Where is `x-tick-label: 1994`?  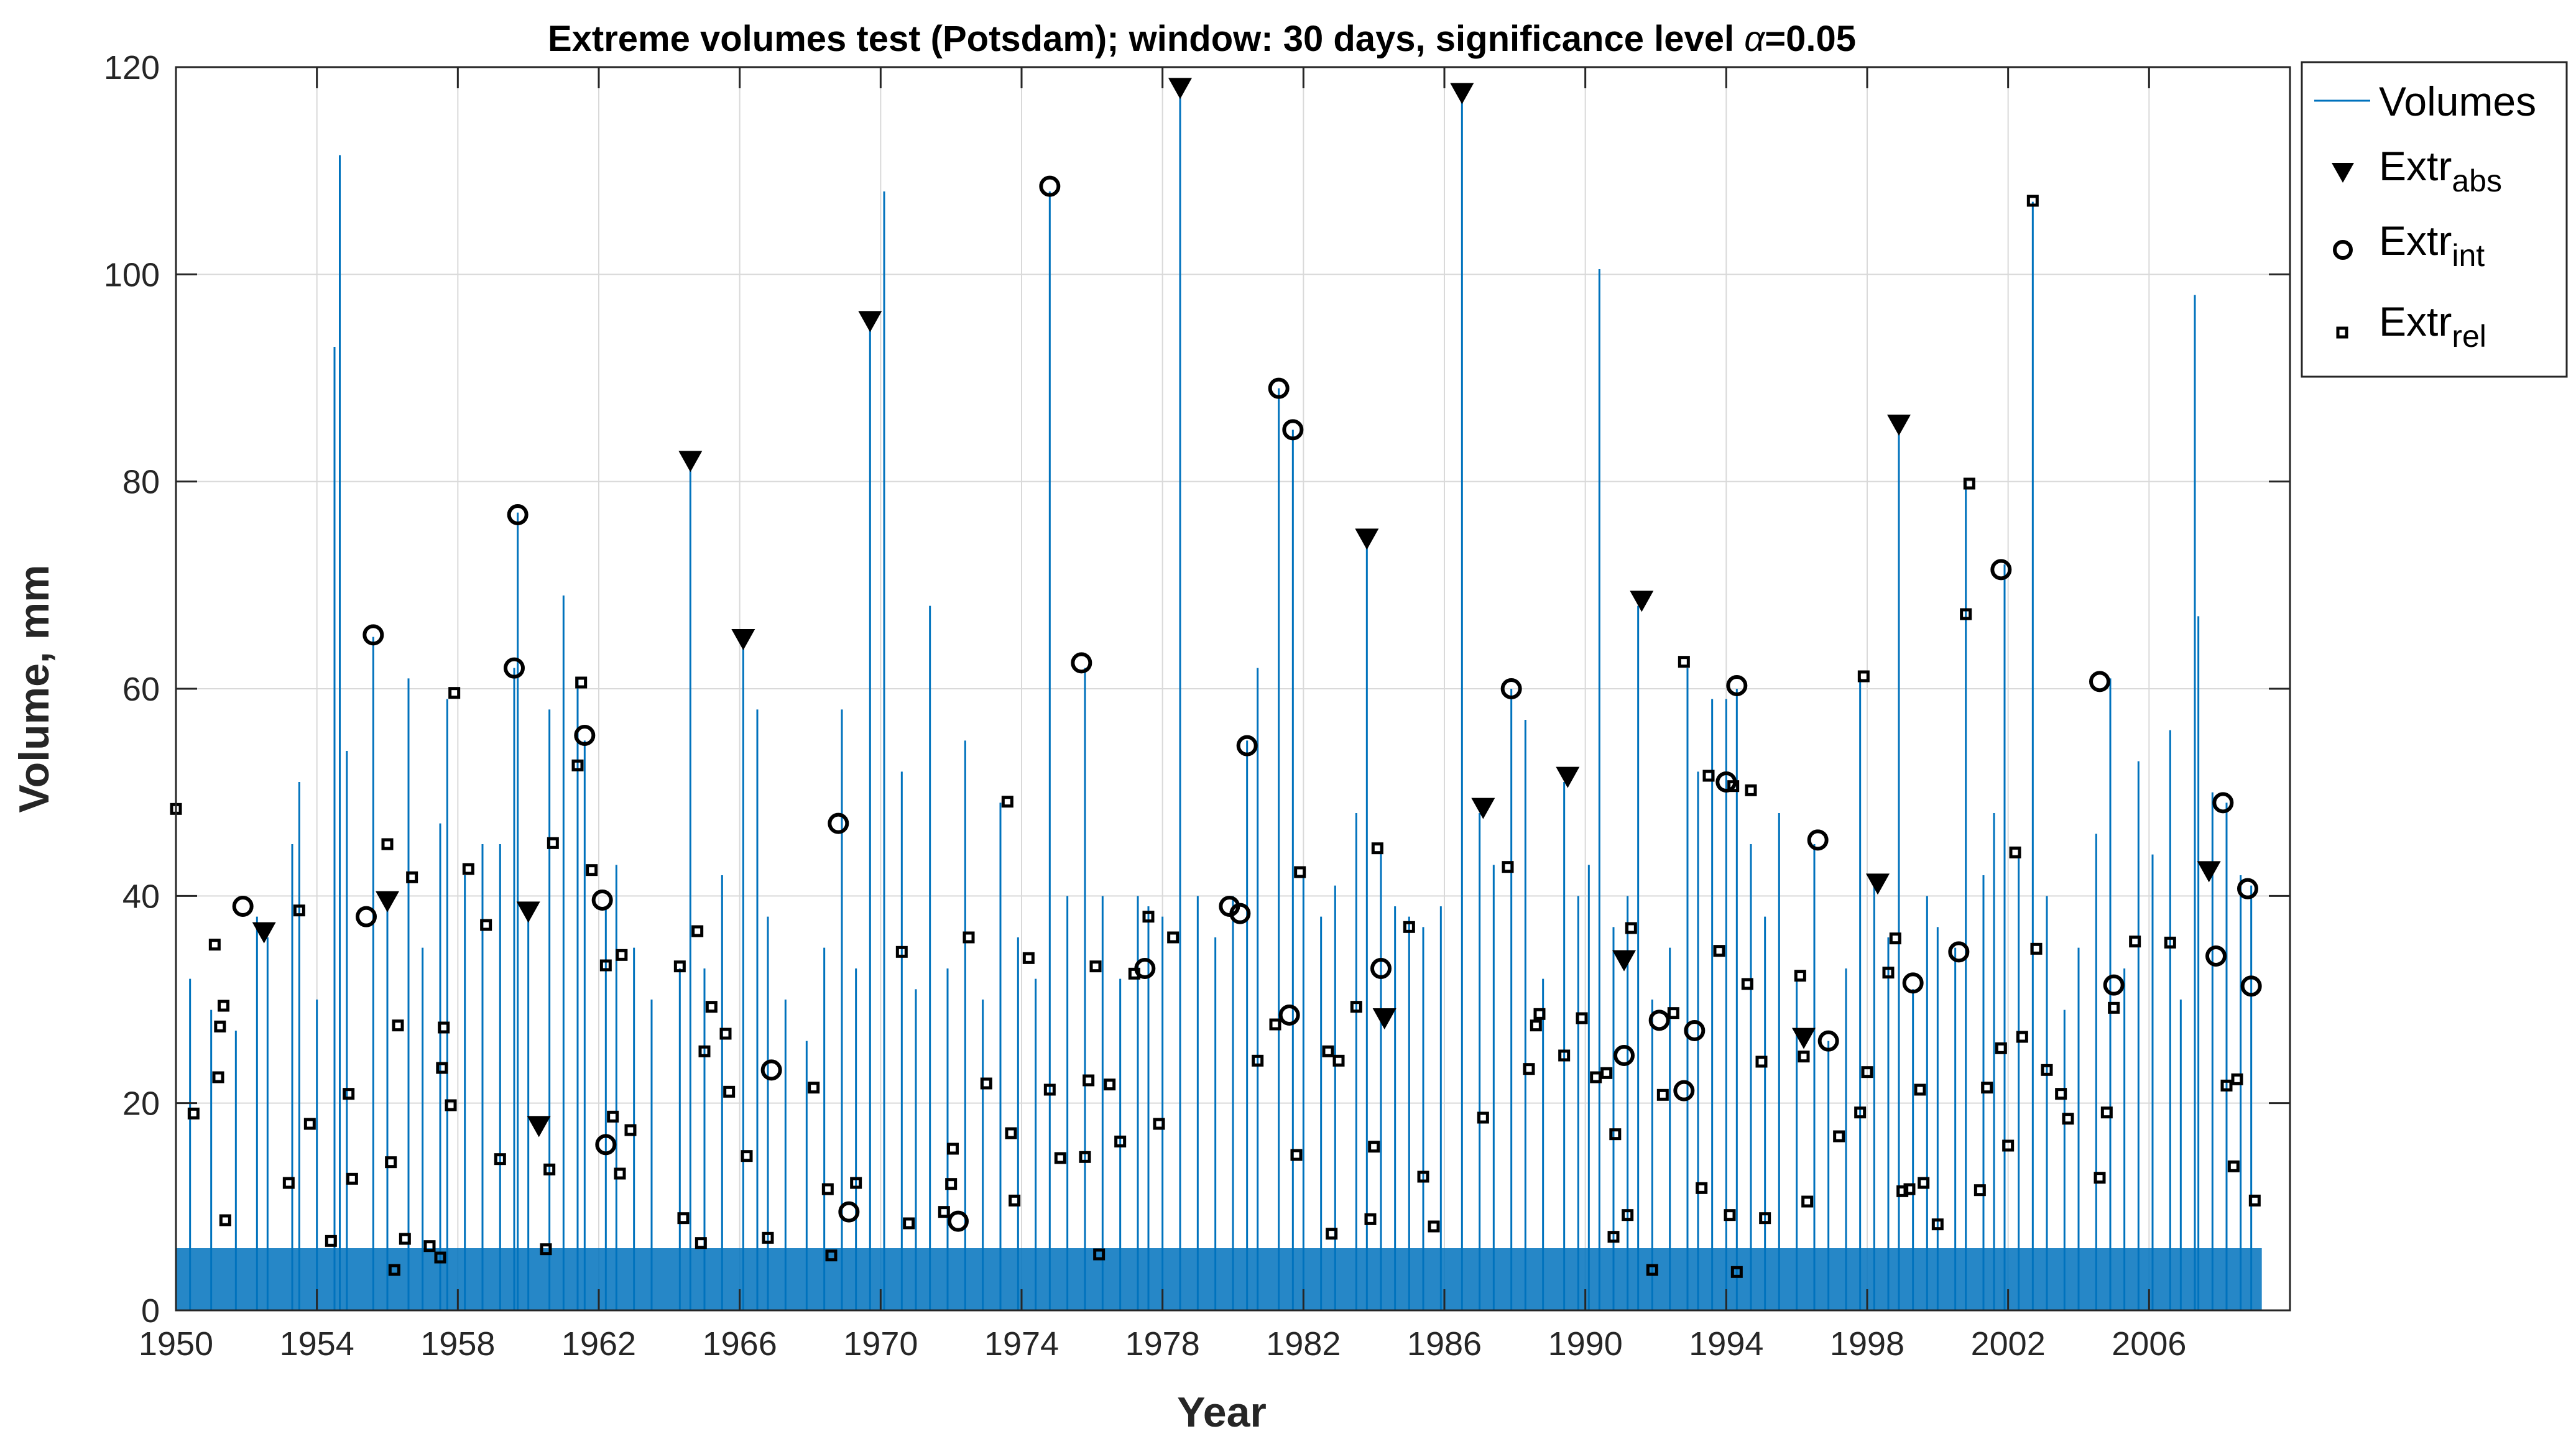
x-tick-label: 1994 is located at coordinates (1726, 1344).